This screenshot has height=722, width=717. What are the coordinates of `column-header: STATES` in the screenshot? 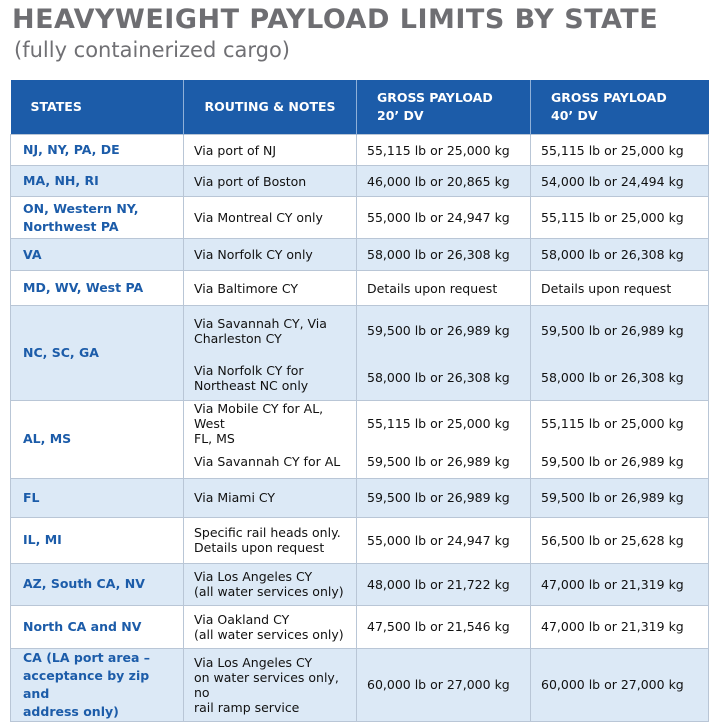 It's located at (97, 107).